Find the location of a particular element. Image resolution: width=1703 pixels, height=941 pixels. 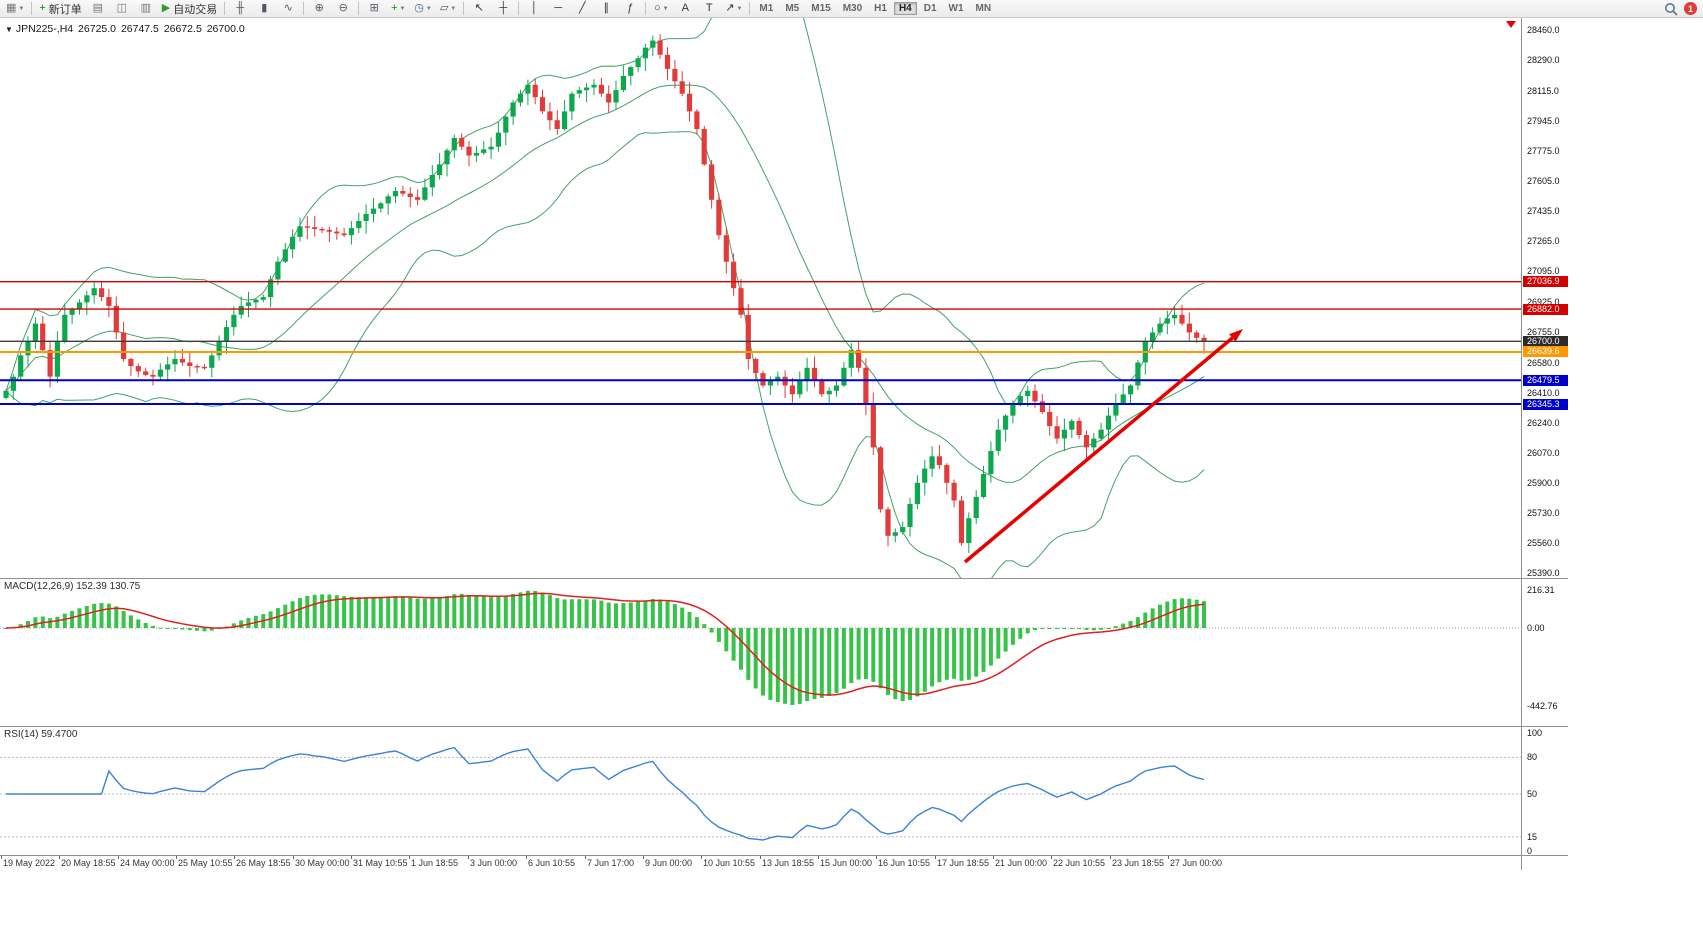

price-tick-label: 26580.0 is located at coordinates (1543, 363).